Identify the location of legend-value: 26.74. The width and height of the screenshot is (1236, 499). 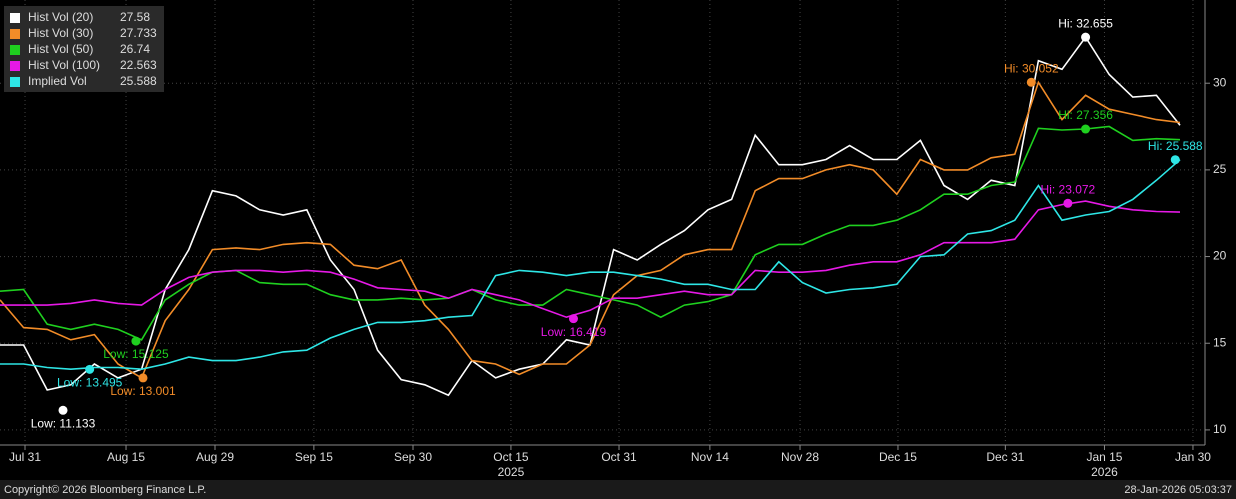
(135, 49).